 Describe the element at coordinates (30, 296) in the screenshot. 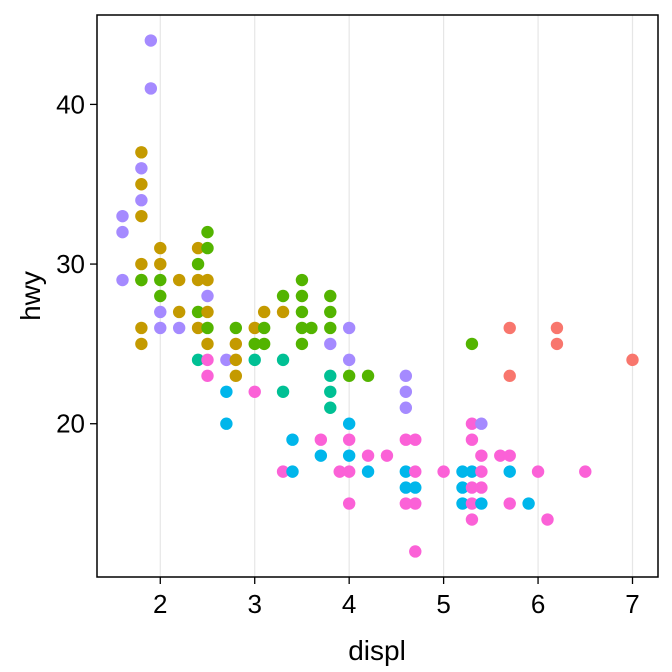

I see `y-axis-title: hwy` at that location.